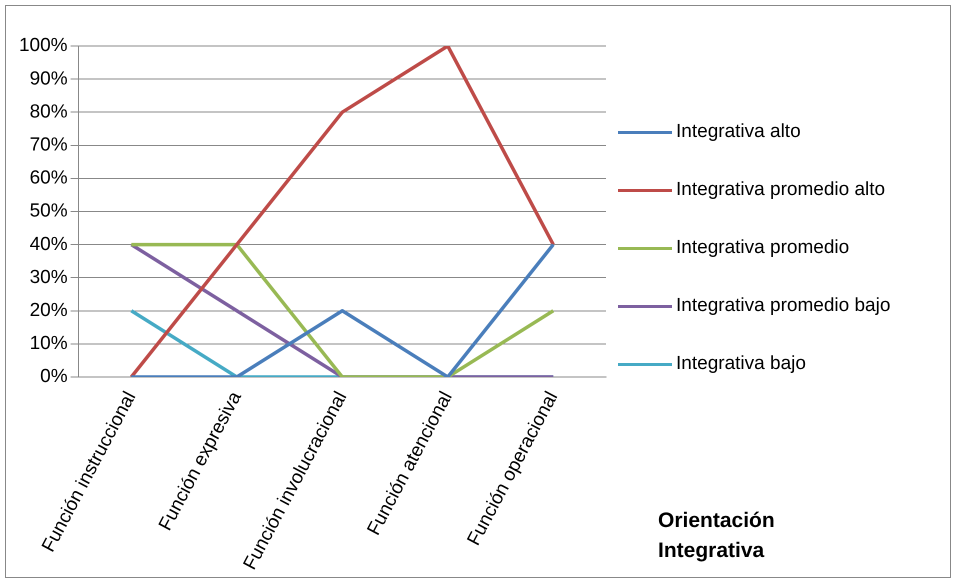  Describe the element at coordinates (49, 244) in the screenshot. I see `y-tick-label: 40%` at that location.